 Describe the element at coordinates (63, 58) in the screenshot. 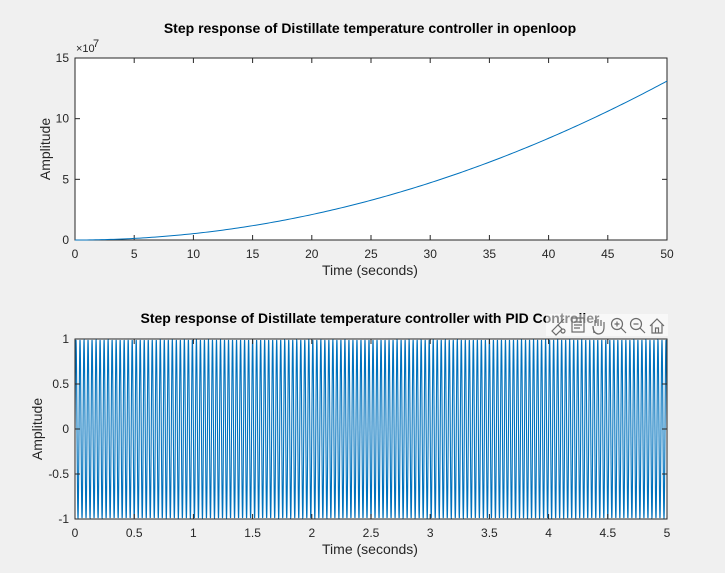

I see `openloop-y-tick-label: 15` at that location.